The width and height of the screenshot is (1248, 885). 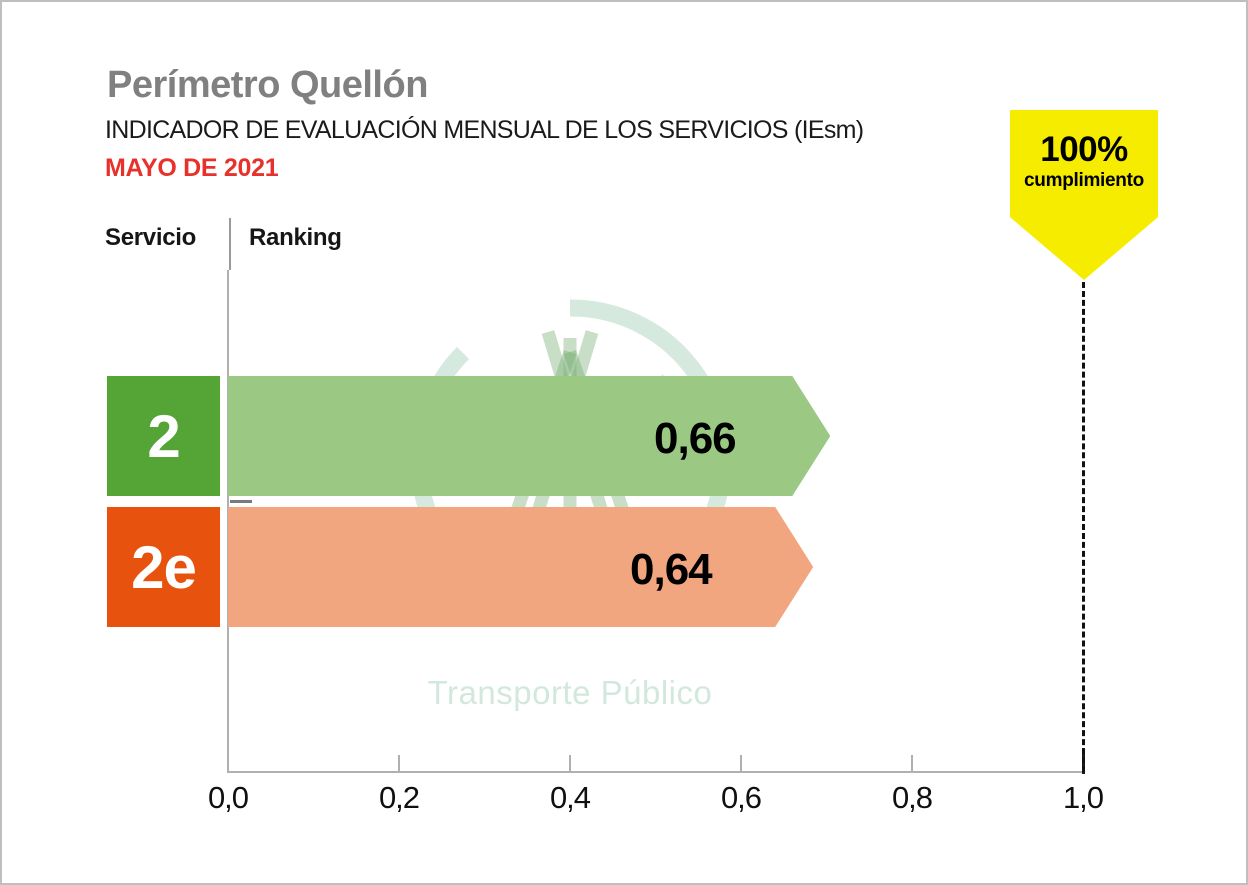 What do you see at coordinates (230, 244) in the screenshot?
I see `column-header-divider` at bounding box center [230, 244].